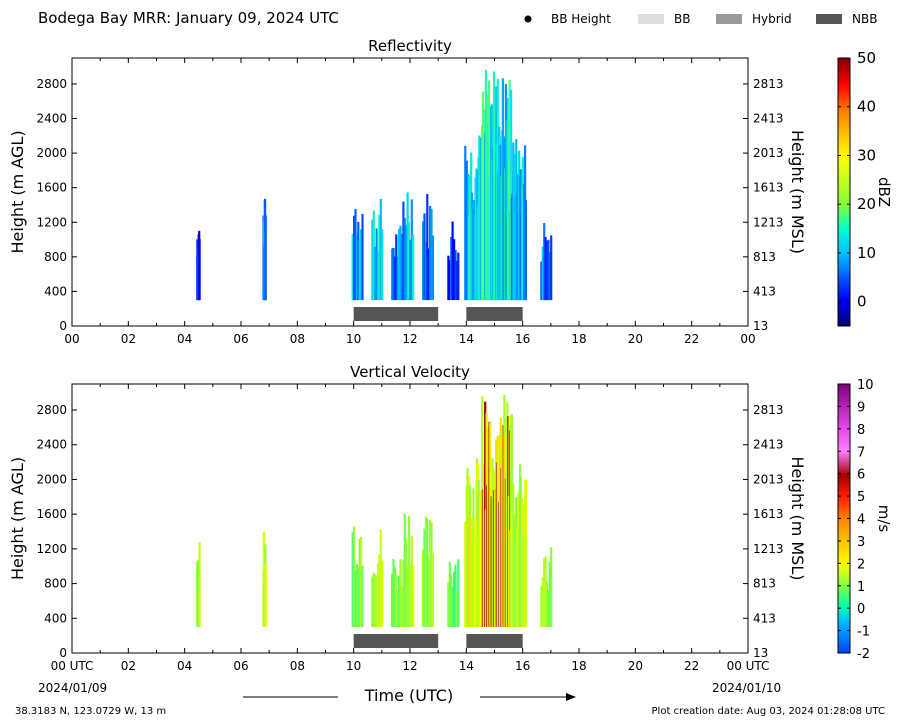 This screenshot has height=725, width=900. What do you see at coordinates (408, 695) in the screenshot?
I see `x-axis-label: Time (UTC)` at bounding box center [408, 695].